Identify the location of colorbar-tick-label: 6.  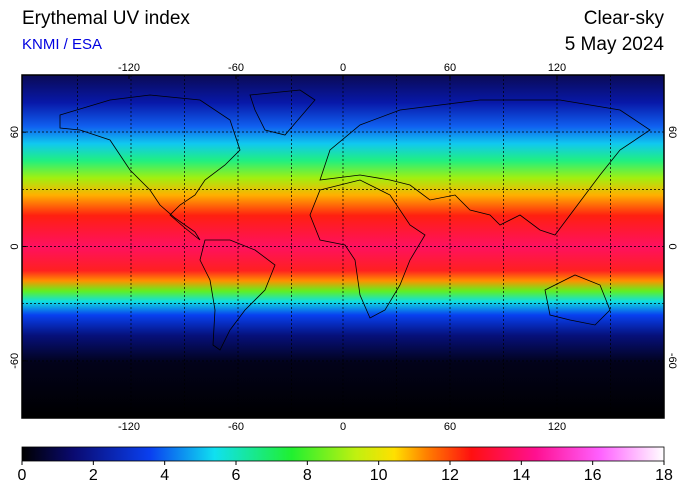
(236, 475).